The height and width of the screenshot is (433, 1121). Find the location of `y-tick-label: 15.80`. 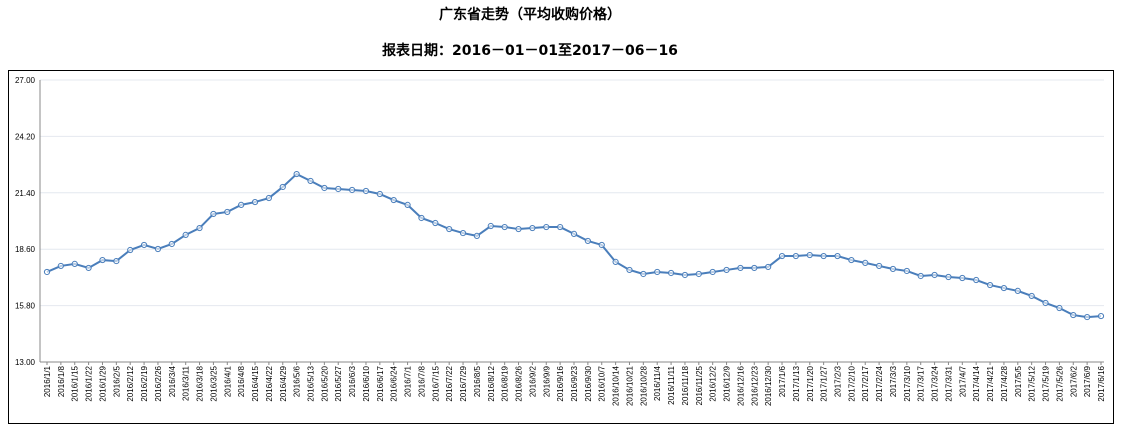

y-tick-label: 15.80 is located at coordinates (25, 306).